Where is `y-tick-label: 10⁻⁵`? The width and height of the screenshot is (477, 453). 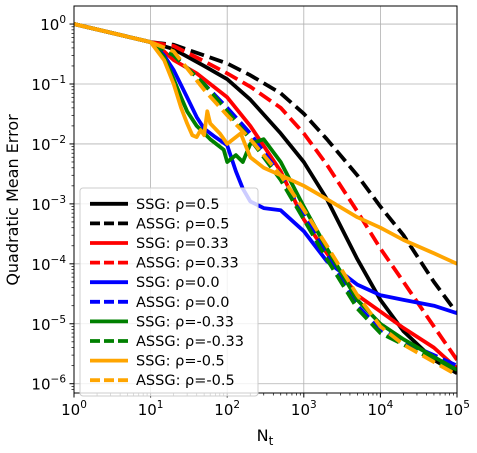
y-tick-label: 10⁻⁵ is located at coordinates (48, 324).